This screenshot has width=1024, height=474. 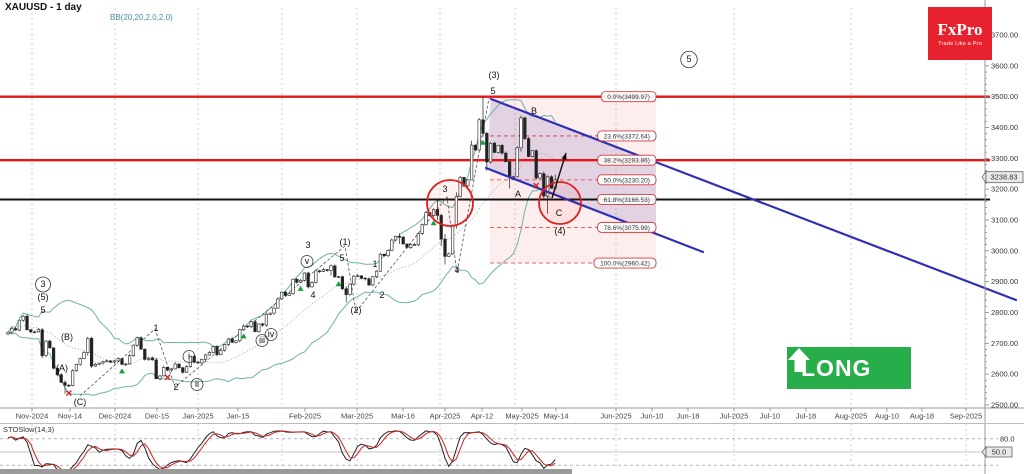 I want to click on svg-text: 50.0%(3230.20), so click(x=627, y=180).